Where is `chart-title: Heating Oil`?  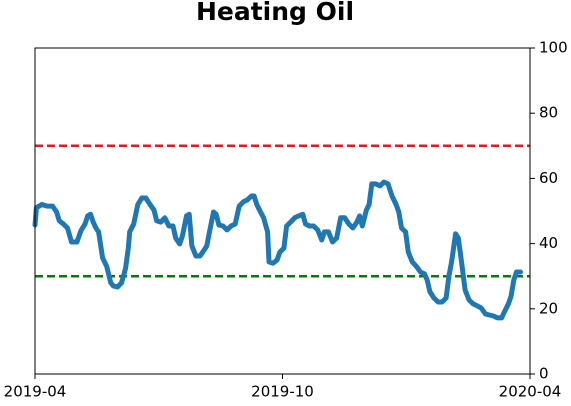
chart-title: Heating Oil is located at coordinates (275, 13).